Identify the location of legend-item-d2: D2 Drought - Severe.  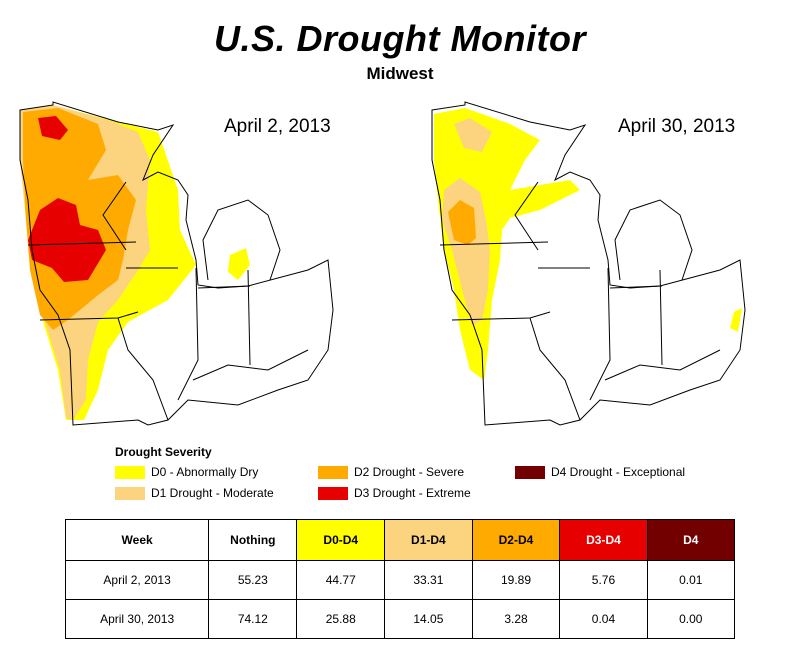
(391, 472).